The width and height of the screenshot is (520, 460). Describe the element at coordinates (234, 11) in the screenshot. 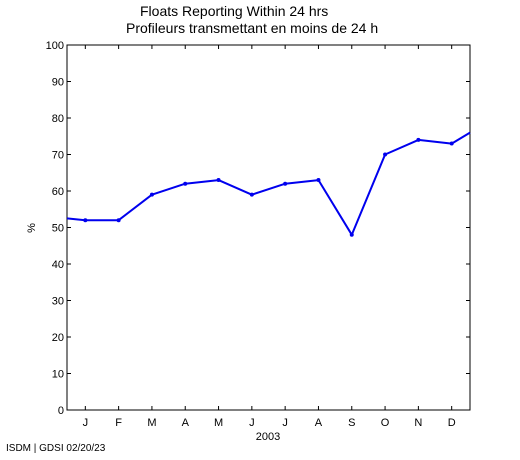

I see `chart-title-en: Floats Reporting Within 24 hrs` at that location.